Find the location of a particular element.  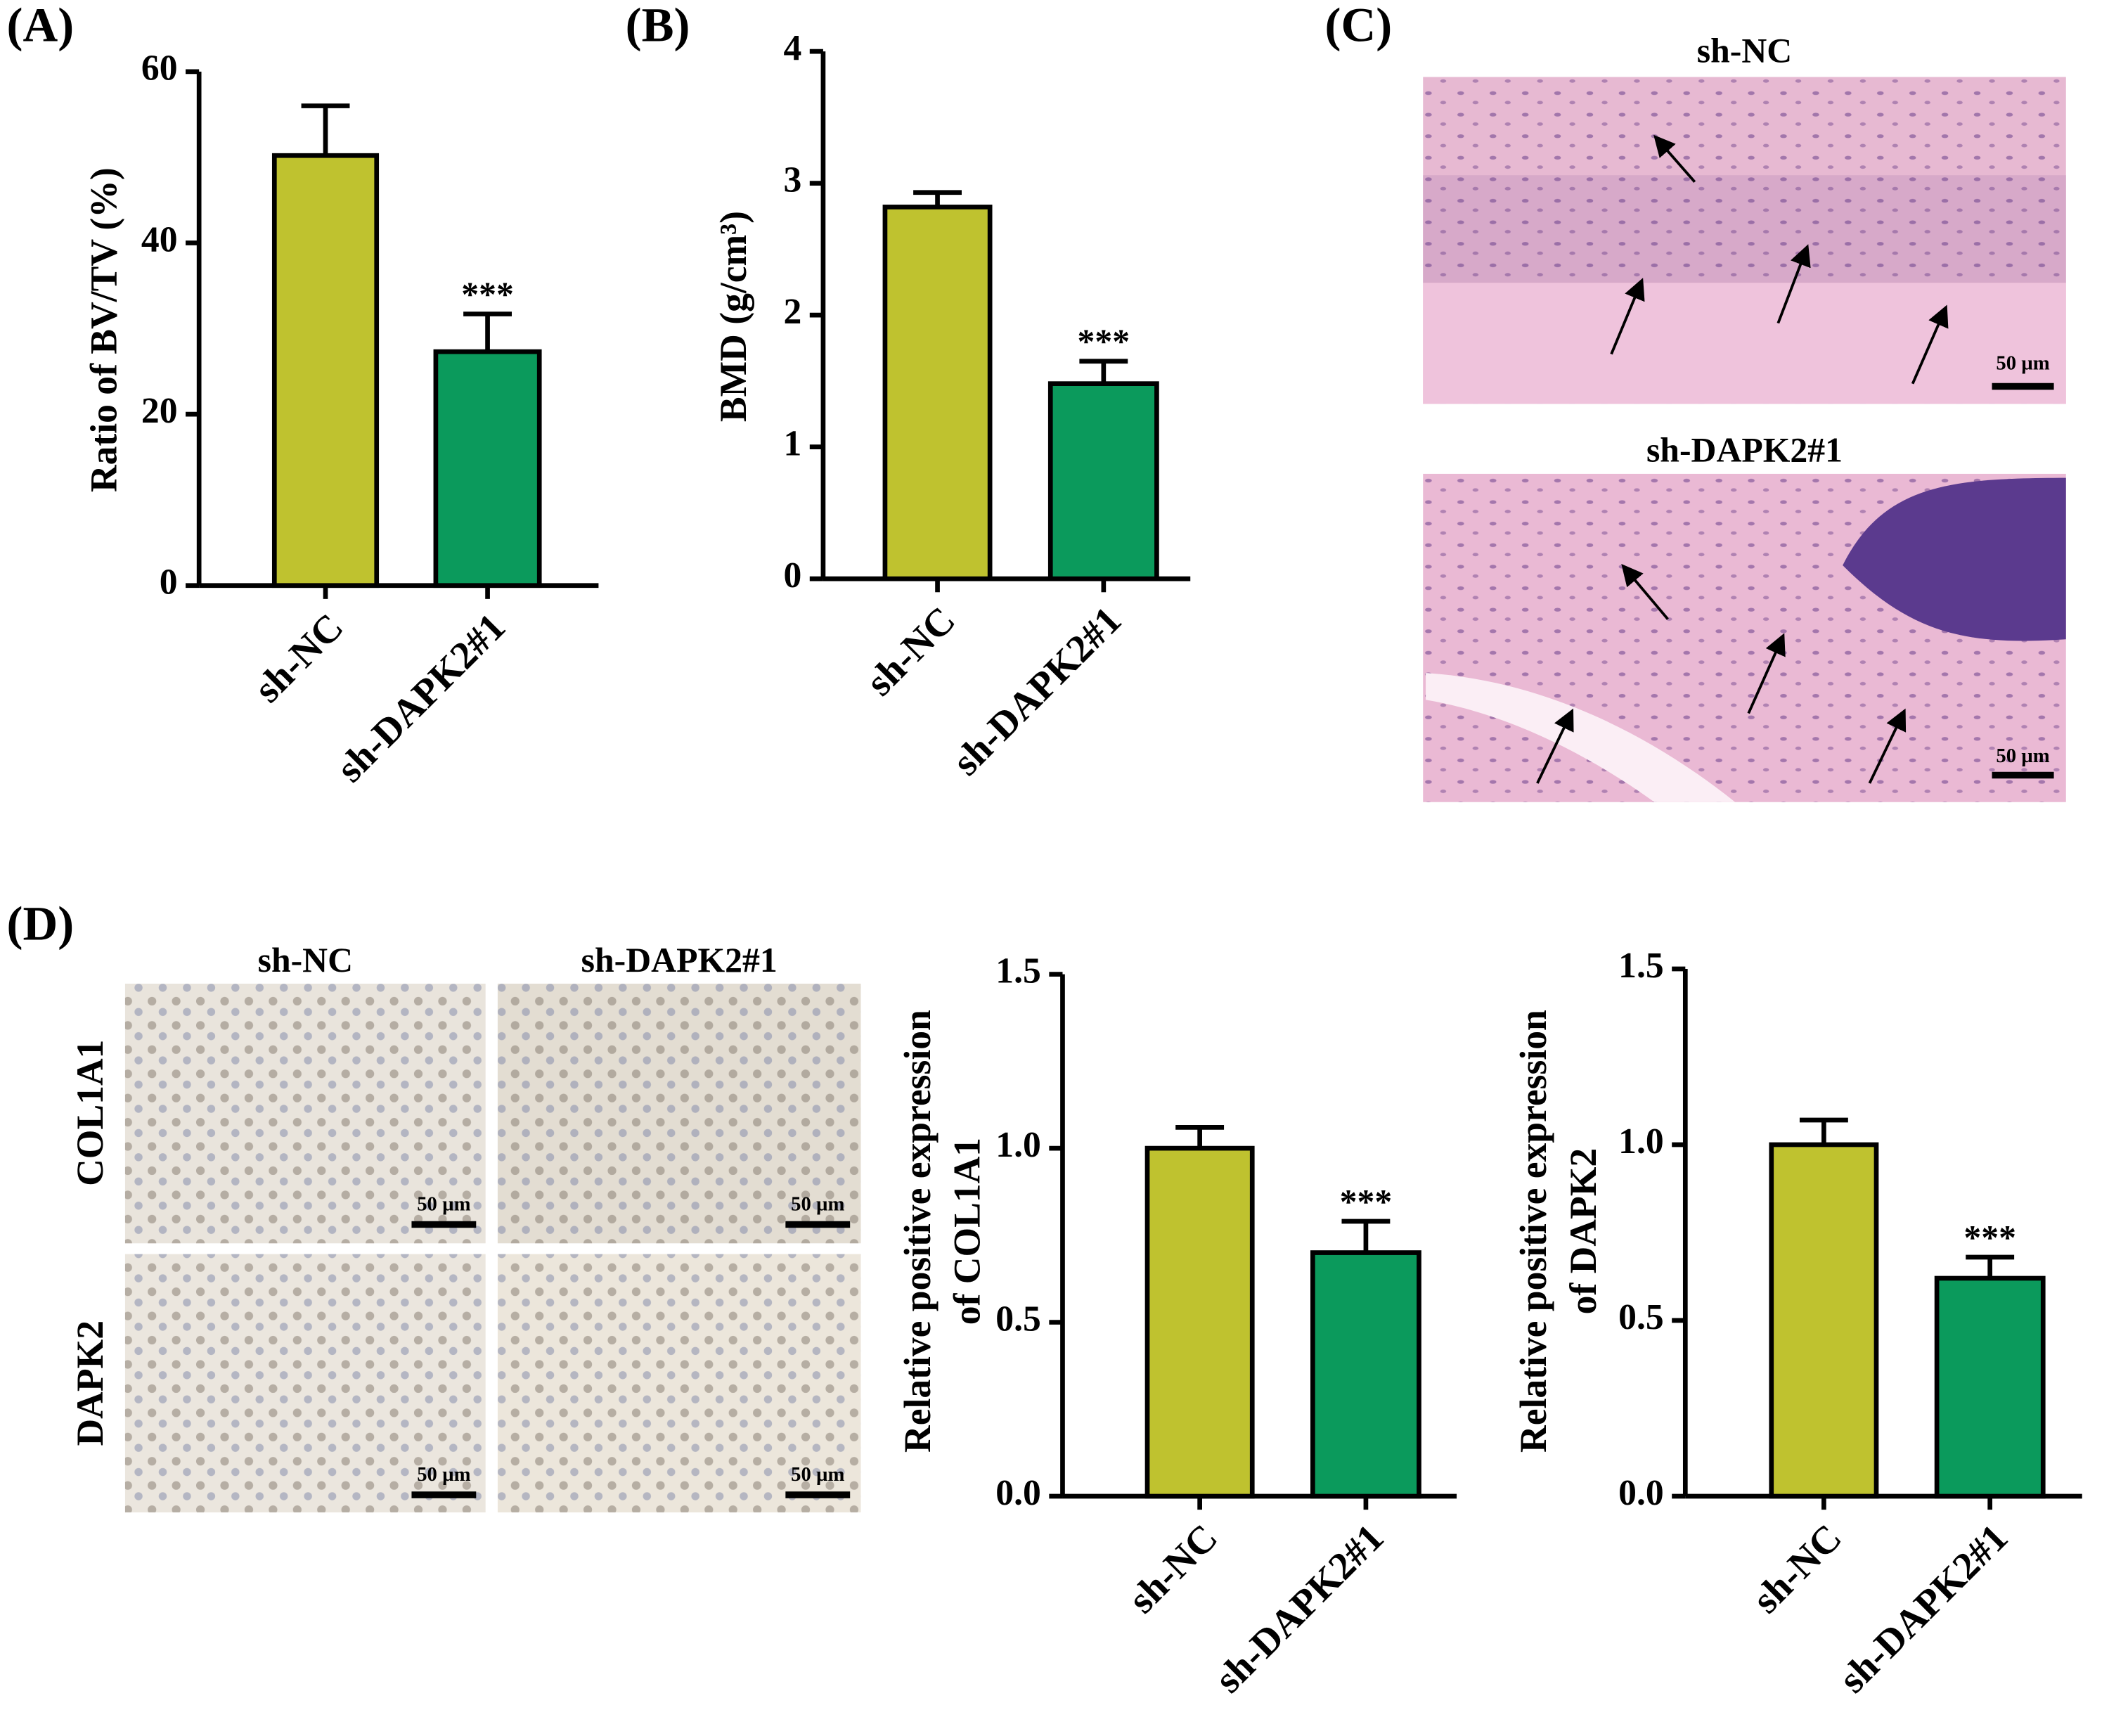

y-axis-label: of DAPK2 is located at coordinates (1583, 1231).